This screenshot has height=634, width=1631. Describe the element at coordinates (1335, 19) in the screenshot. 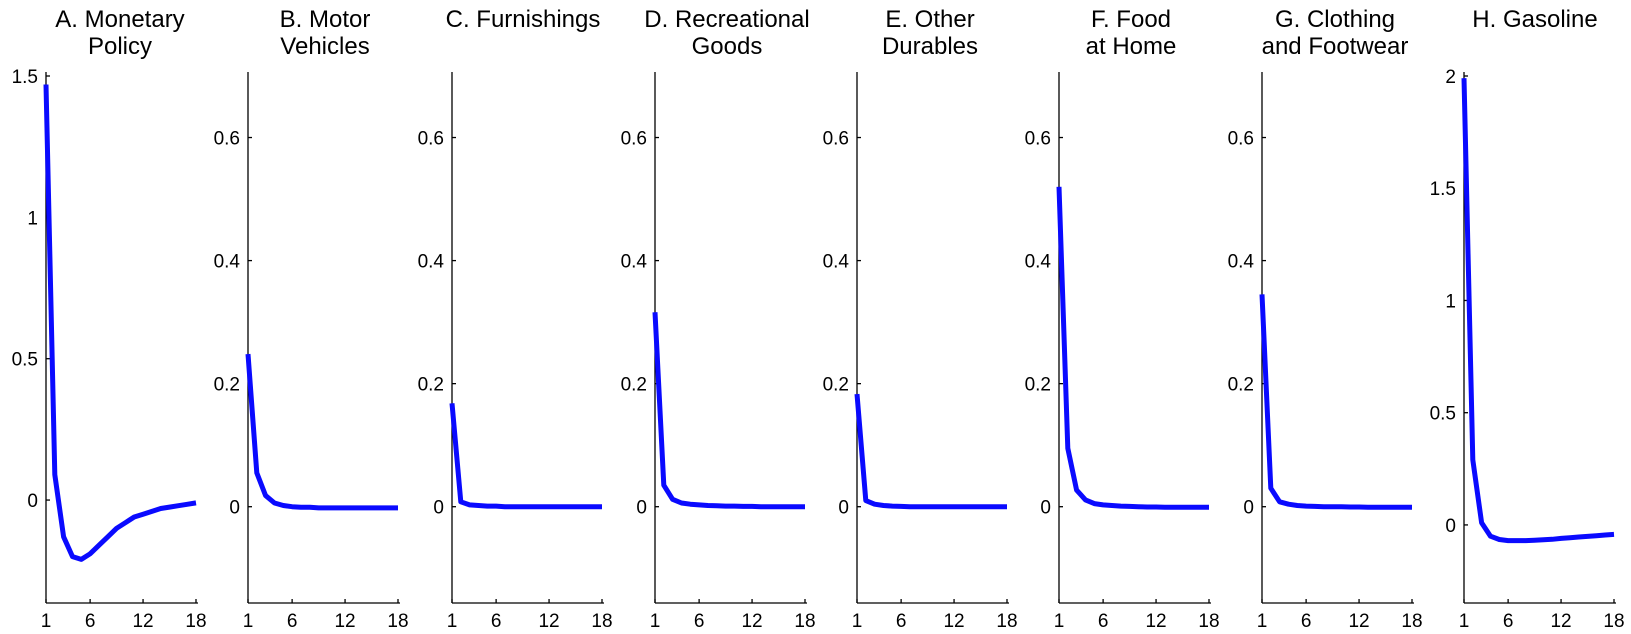

I see `panel-title-line: G. Clothing` at that location.